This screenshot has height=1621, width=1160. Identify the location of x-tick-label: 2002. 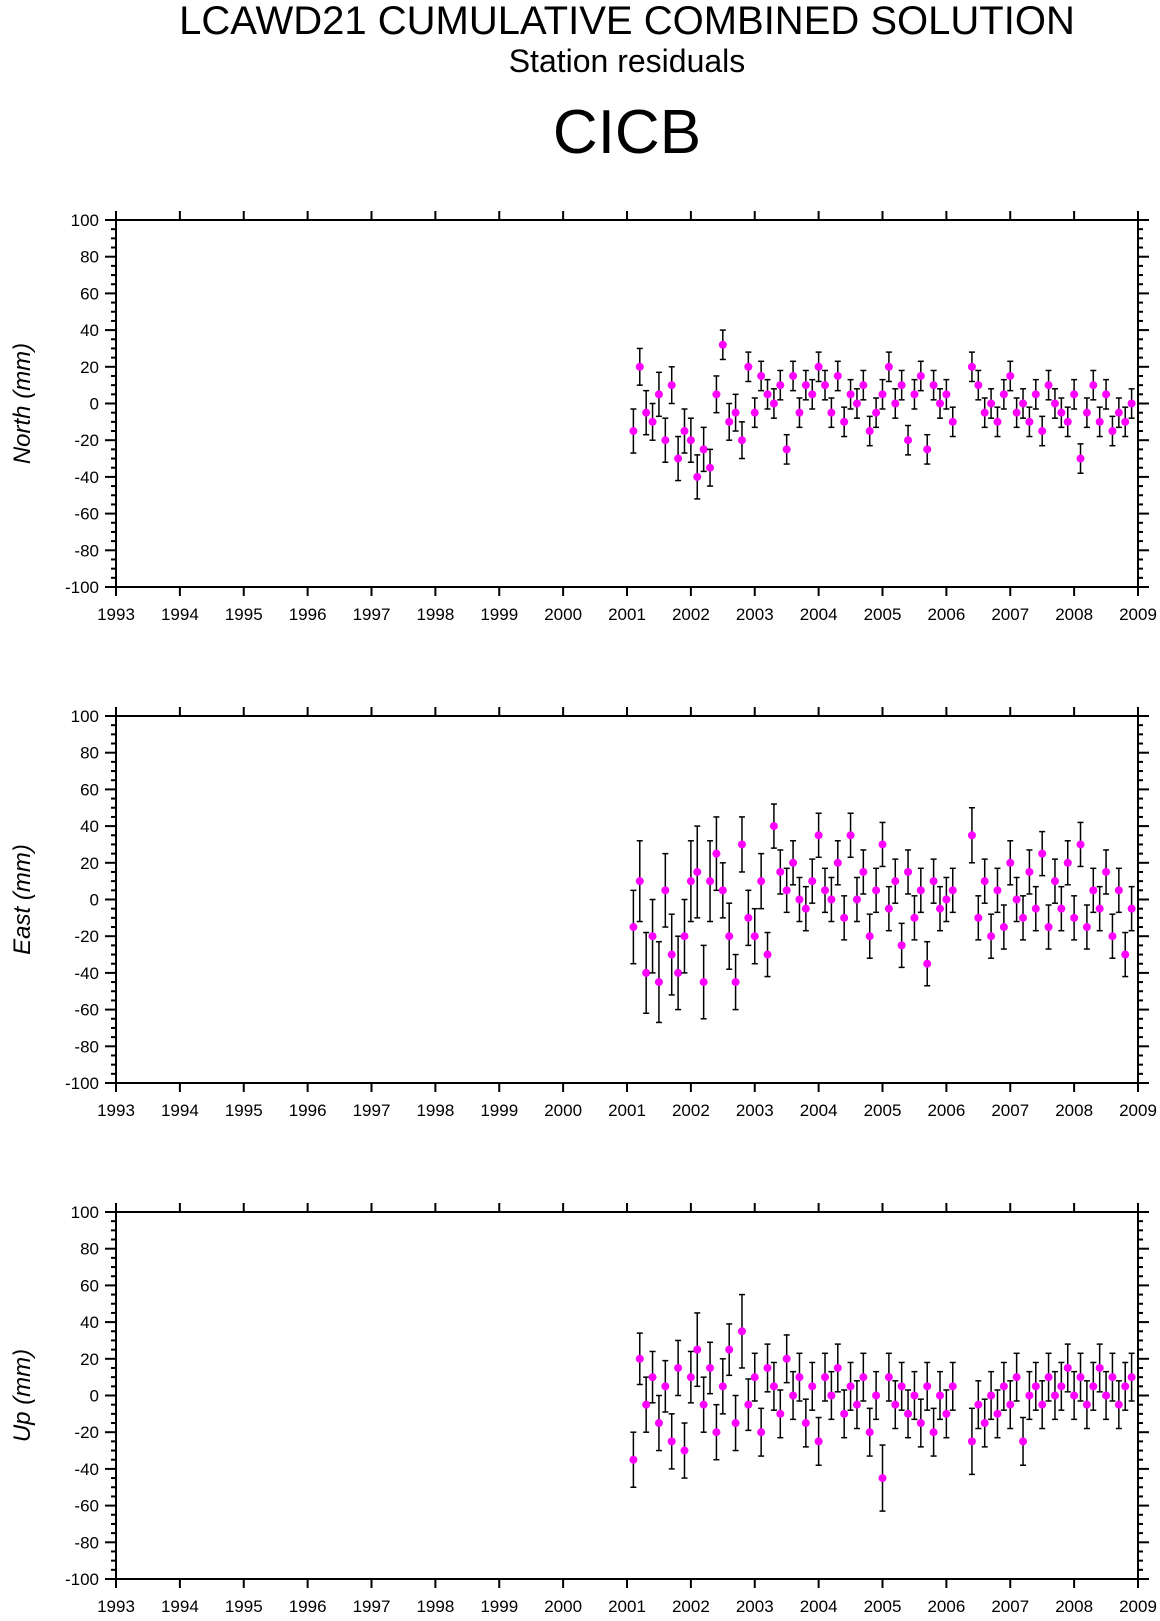
(691, 614).